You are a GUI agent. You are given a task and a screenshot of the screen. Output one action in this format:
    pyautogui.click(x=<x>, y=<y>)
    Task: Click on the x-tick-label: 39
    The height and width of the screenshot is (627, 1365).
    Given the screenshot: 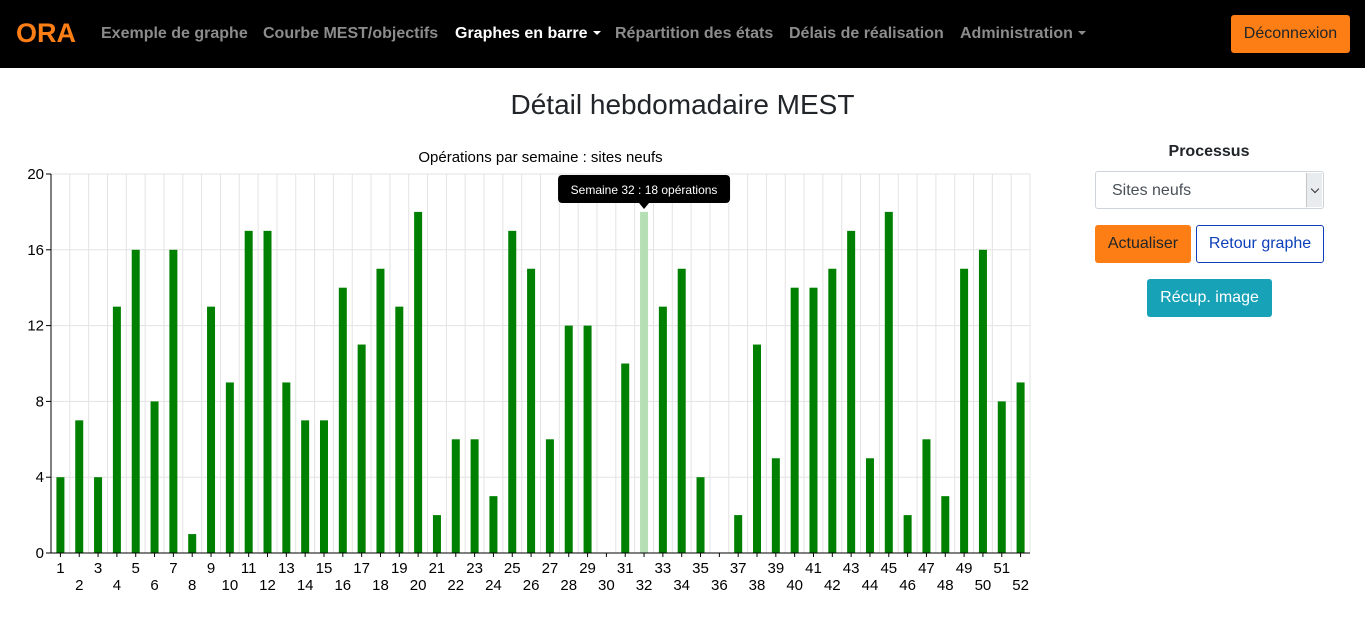 What is the action you would take?
    pyautogui.click(x=775, y=568)
    